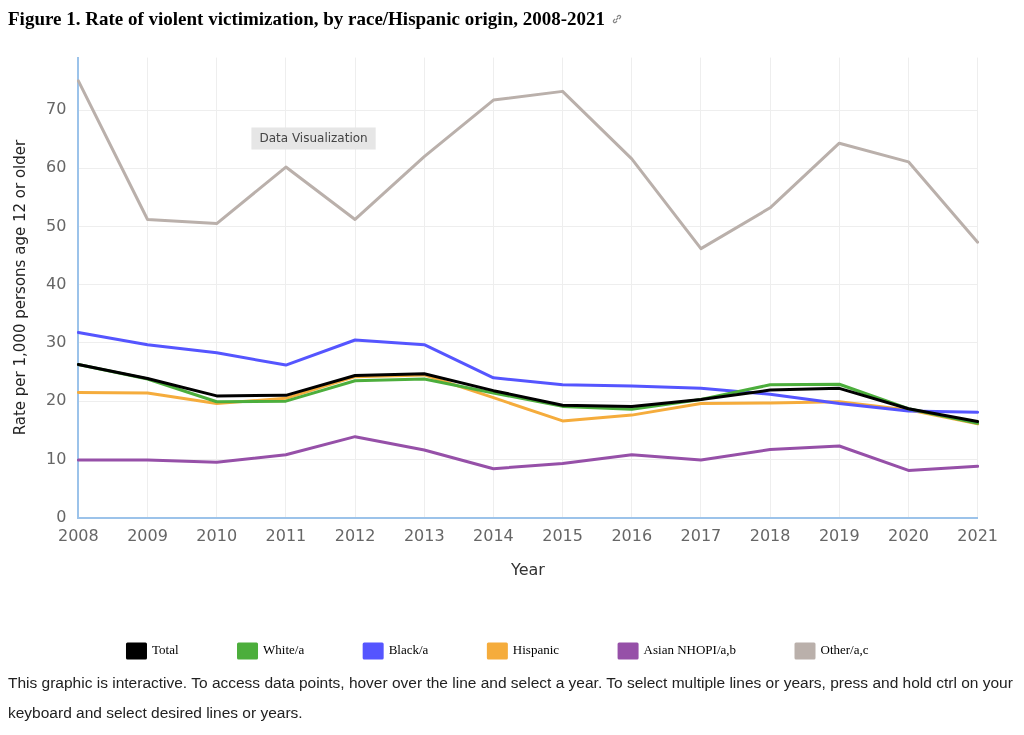 This screenshot has width=1024, height=735. What do you see at coordinates (632, 536) in the screenshot?
I see `x-tick-label: 2016` at bounding box center [632, 536].